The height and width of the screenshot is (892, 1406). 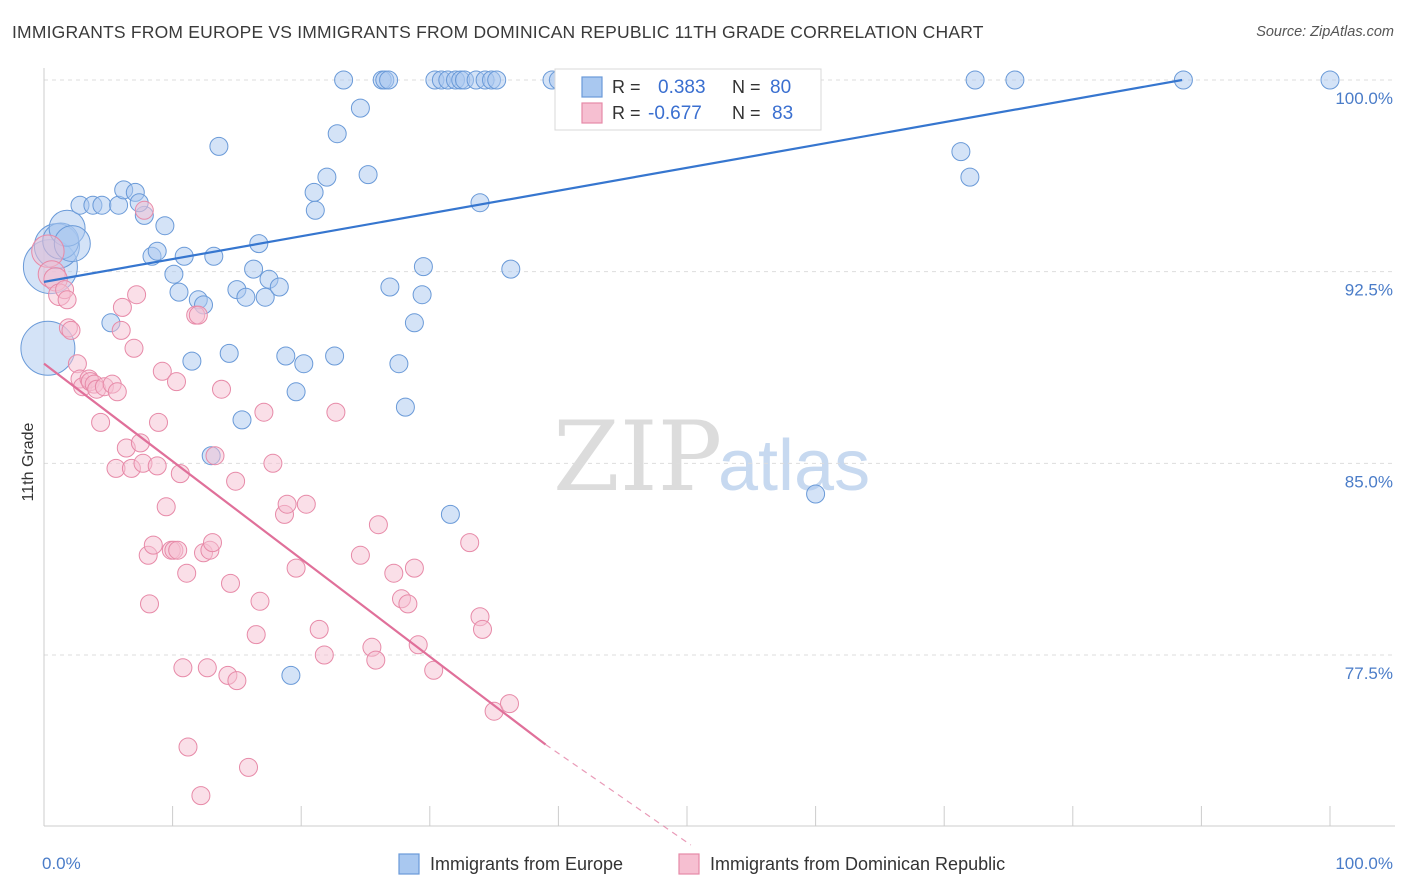 What do you see at coordinates (794, 466) in the screenshot?
I see `watermark-atlas: atlas` at bounding box center [794, 466].